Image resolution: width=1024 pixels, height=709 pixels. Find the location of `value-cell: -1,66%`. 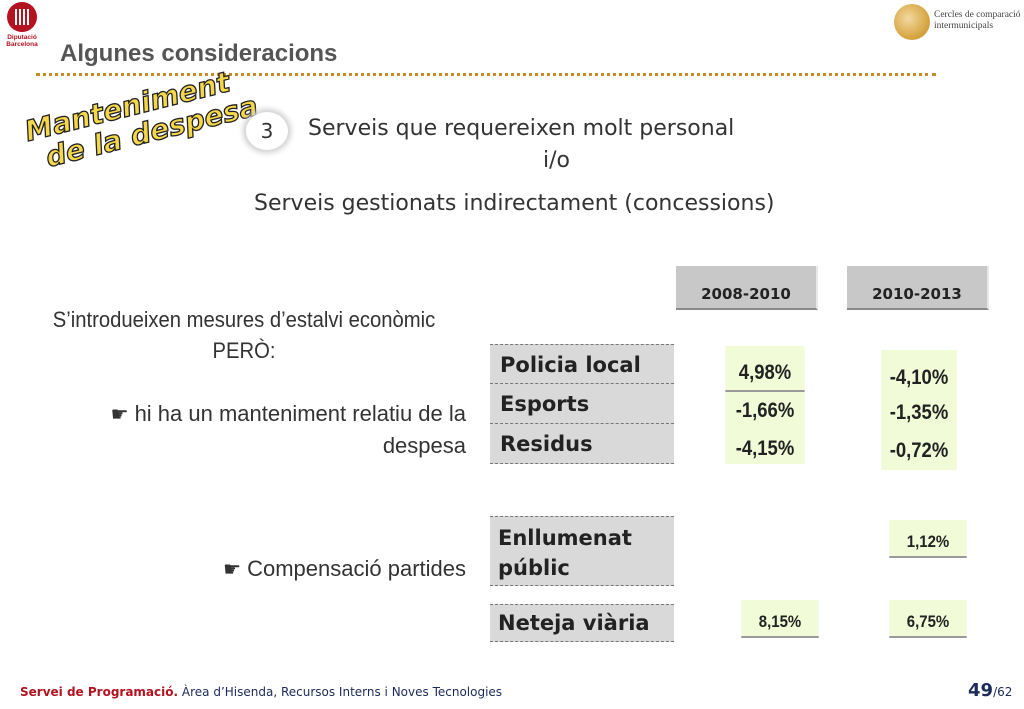

value-cell: -1,66% is located at coordinates (765, 410).